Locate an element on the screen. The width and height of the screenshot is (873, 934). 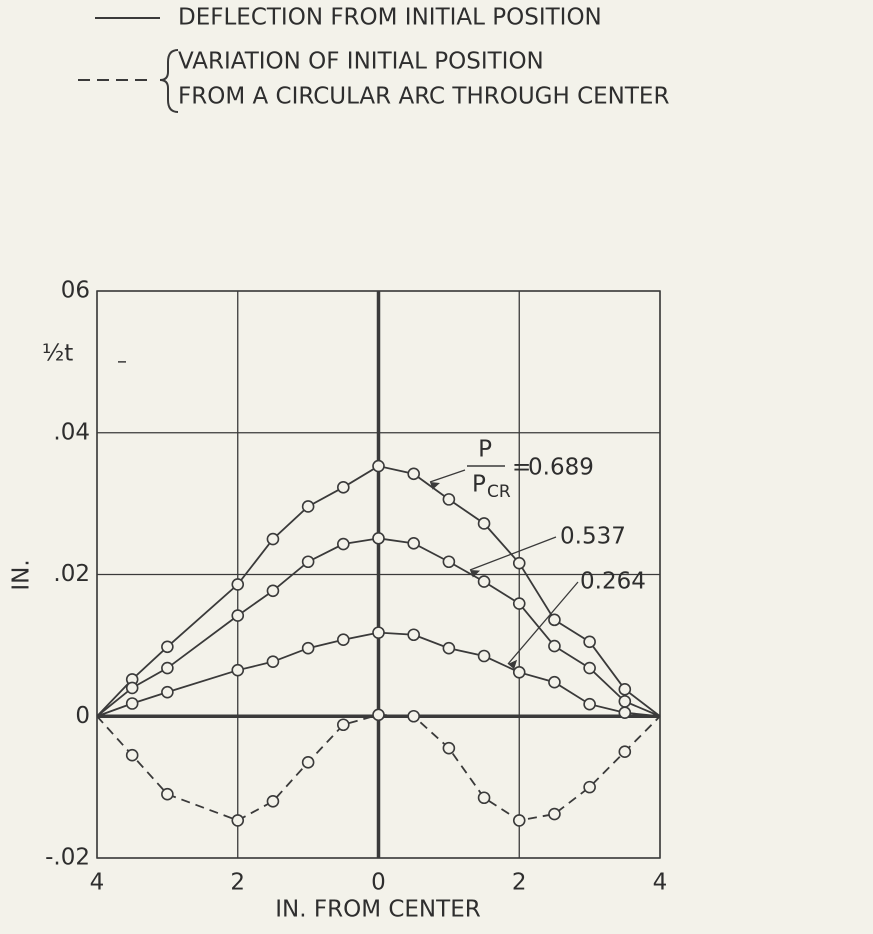
x-tick-label: 0 is located at coordinates (378, 883).